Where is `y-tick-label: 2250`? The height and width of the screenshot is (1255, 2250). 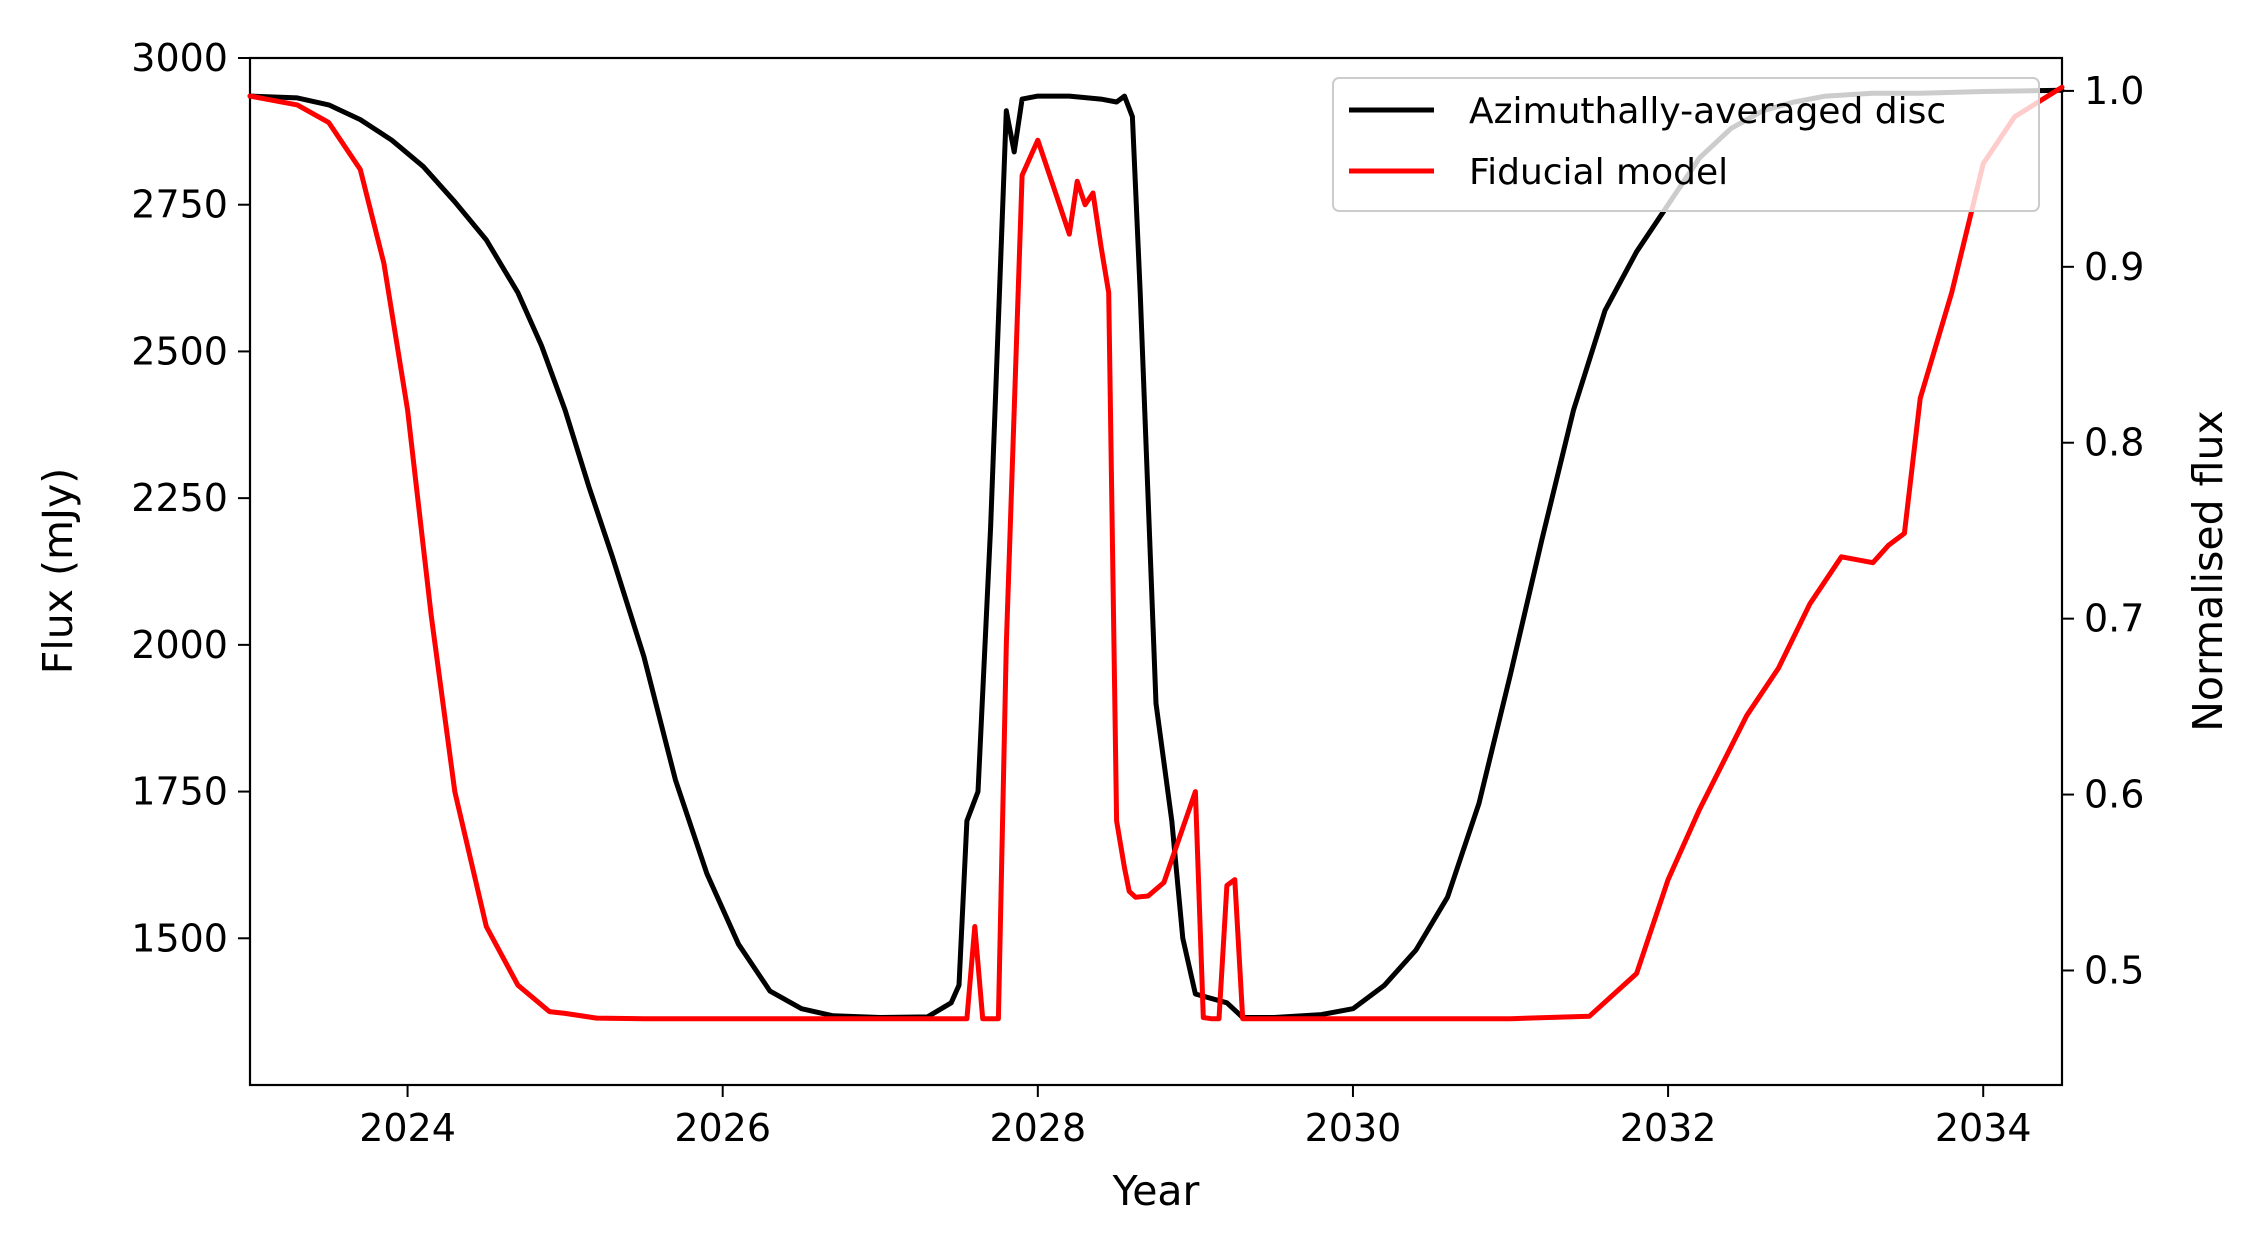
y-tick-label: 2250 is located at coordinates (179, 498).